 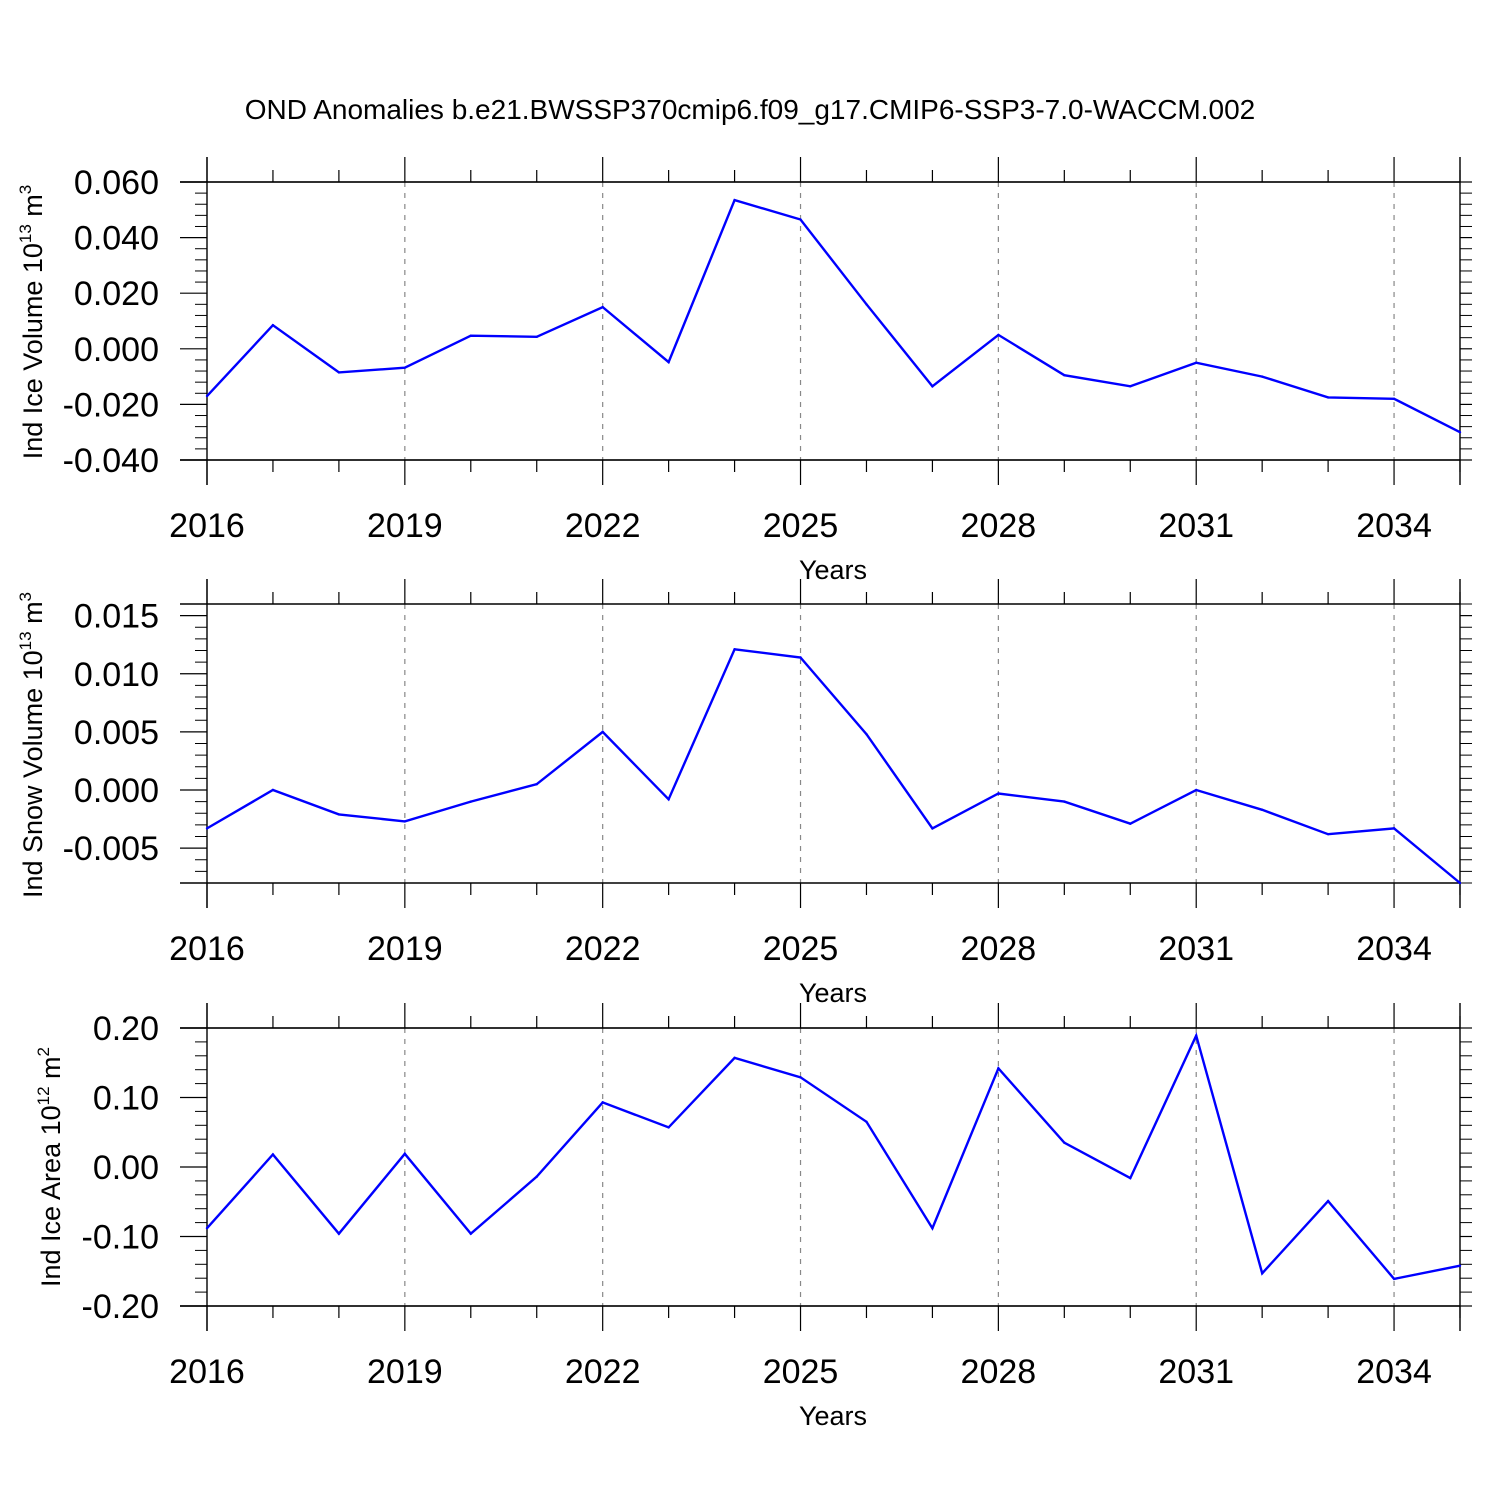 I want to click on y-tick-label: -0.005, so click(x=111, y=849).